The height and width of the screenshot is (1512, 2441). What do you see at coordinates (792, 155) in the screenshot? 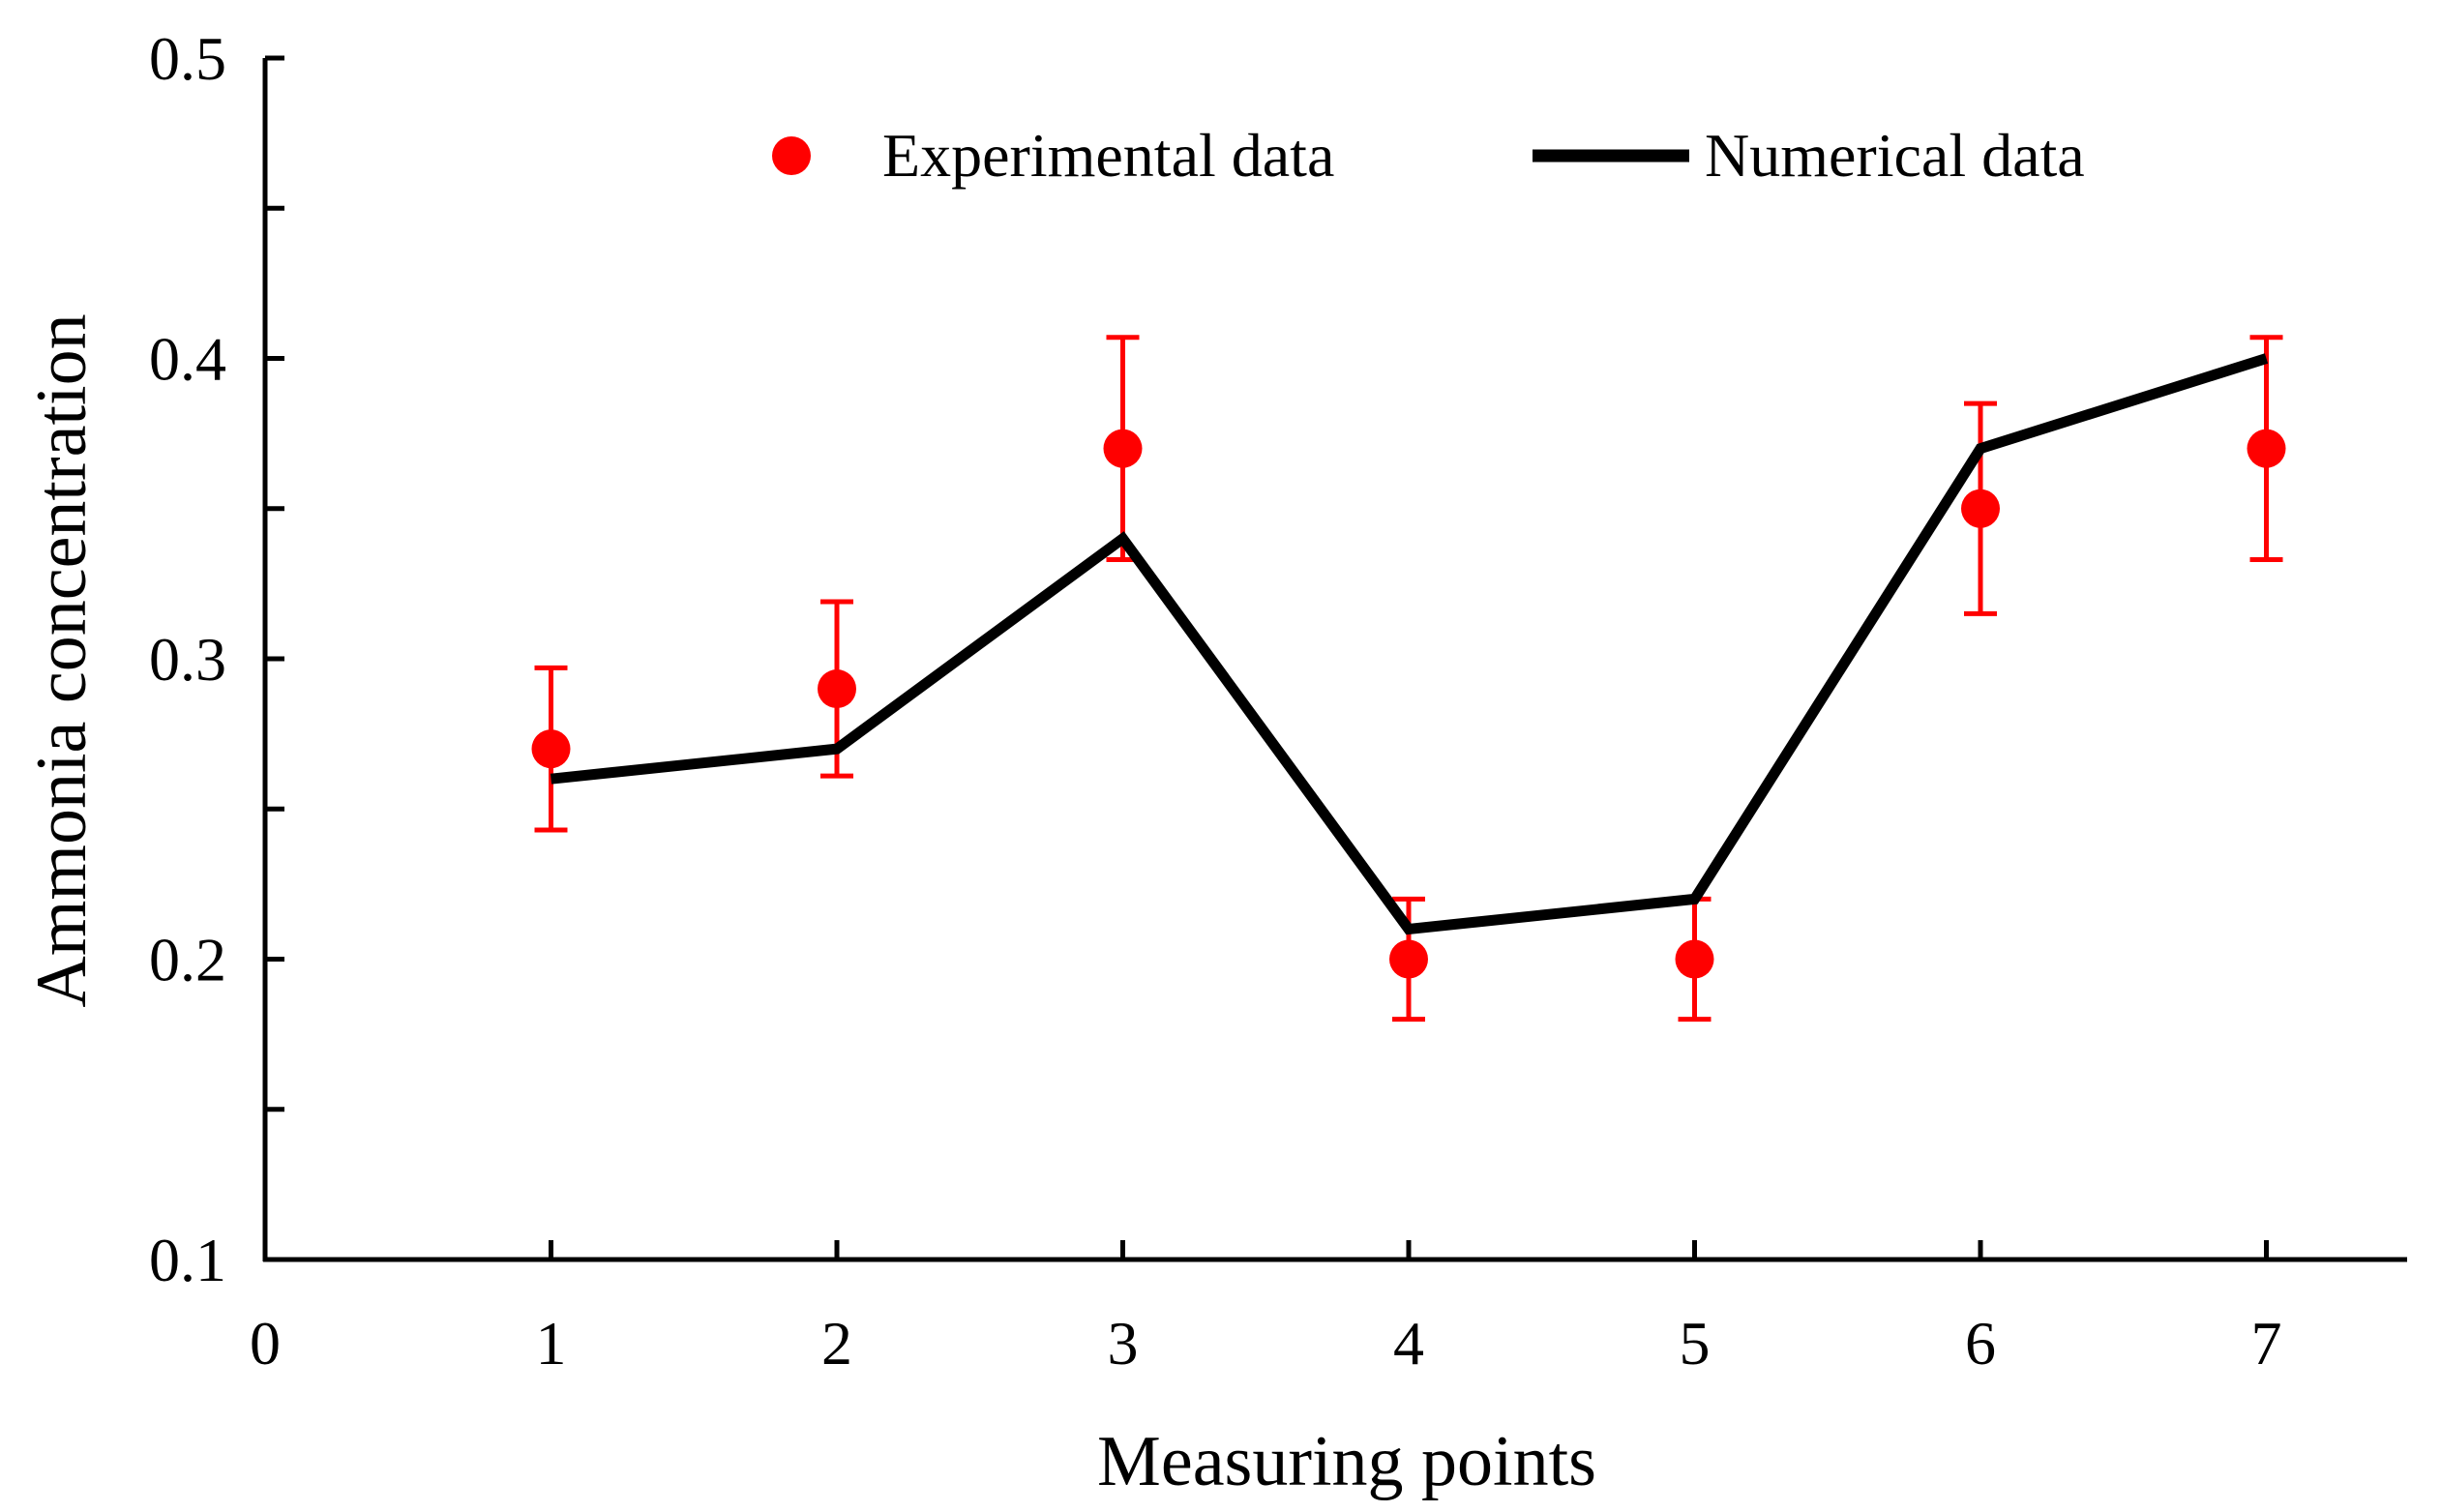
I see `legend-marker-experimental` at bounding box center [792, 155].